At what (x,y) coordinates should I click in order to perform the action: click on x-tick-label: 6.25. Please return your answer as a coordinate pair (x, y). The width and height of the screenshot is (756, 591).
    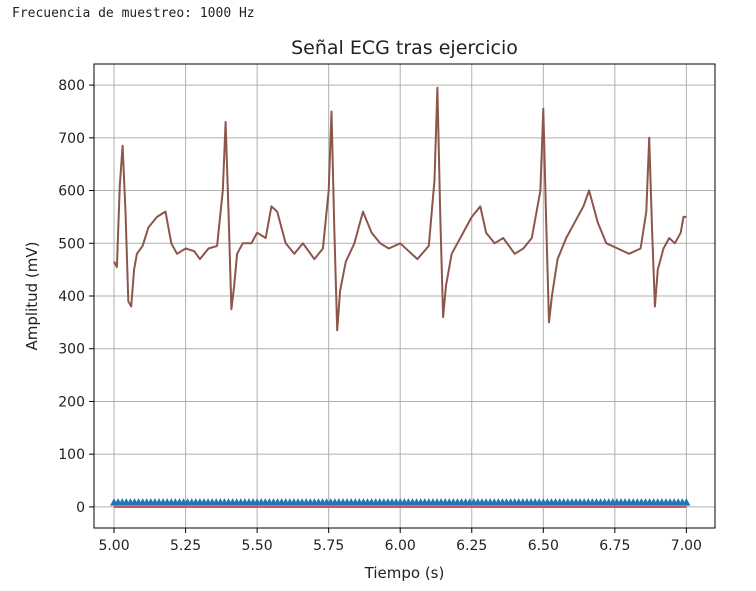
    Looking at the image, I should click on (471, 546).